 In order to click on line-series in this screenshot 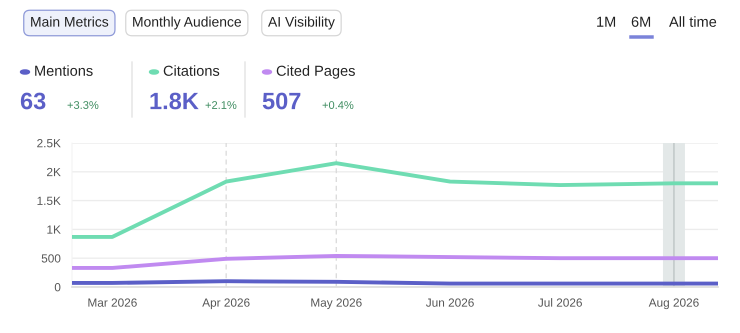, I will do `click(395, 262)`.